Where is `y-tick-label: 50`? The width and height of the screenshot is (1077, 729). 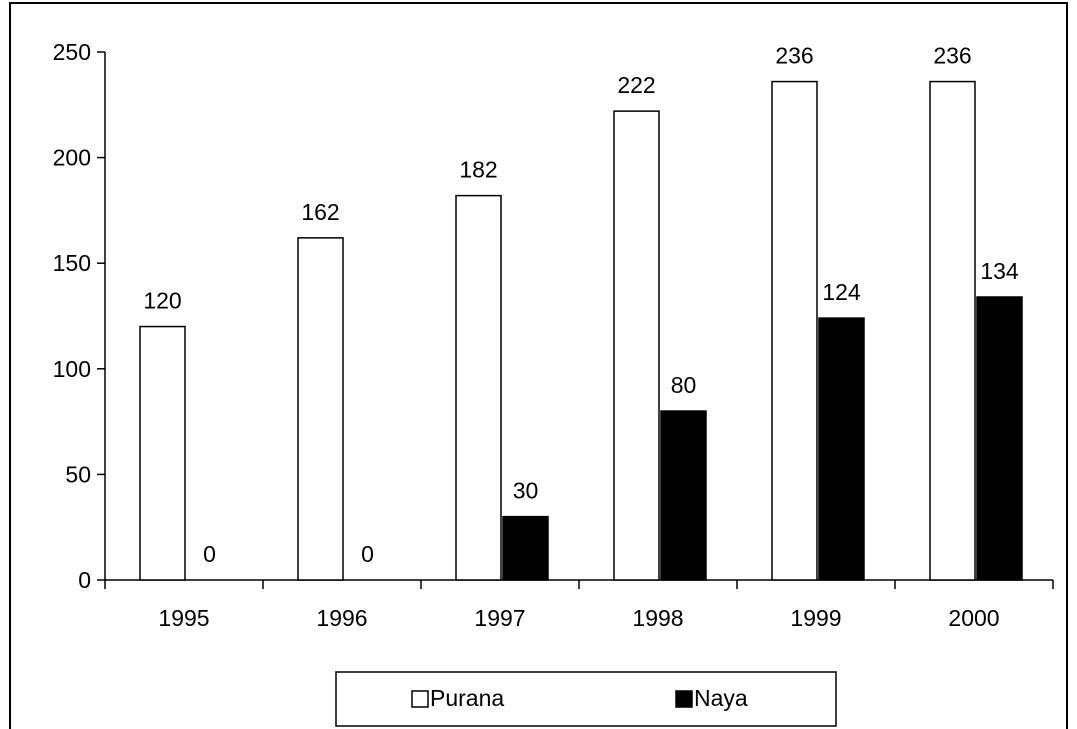 y-tick-label: 50 is located at coordinates (78, 474).